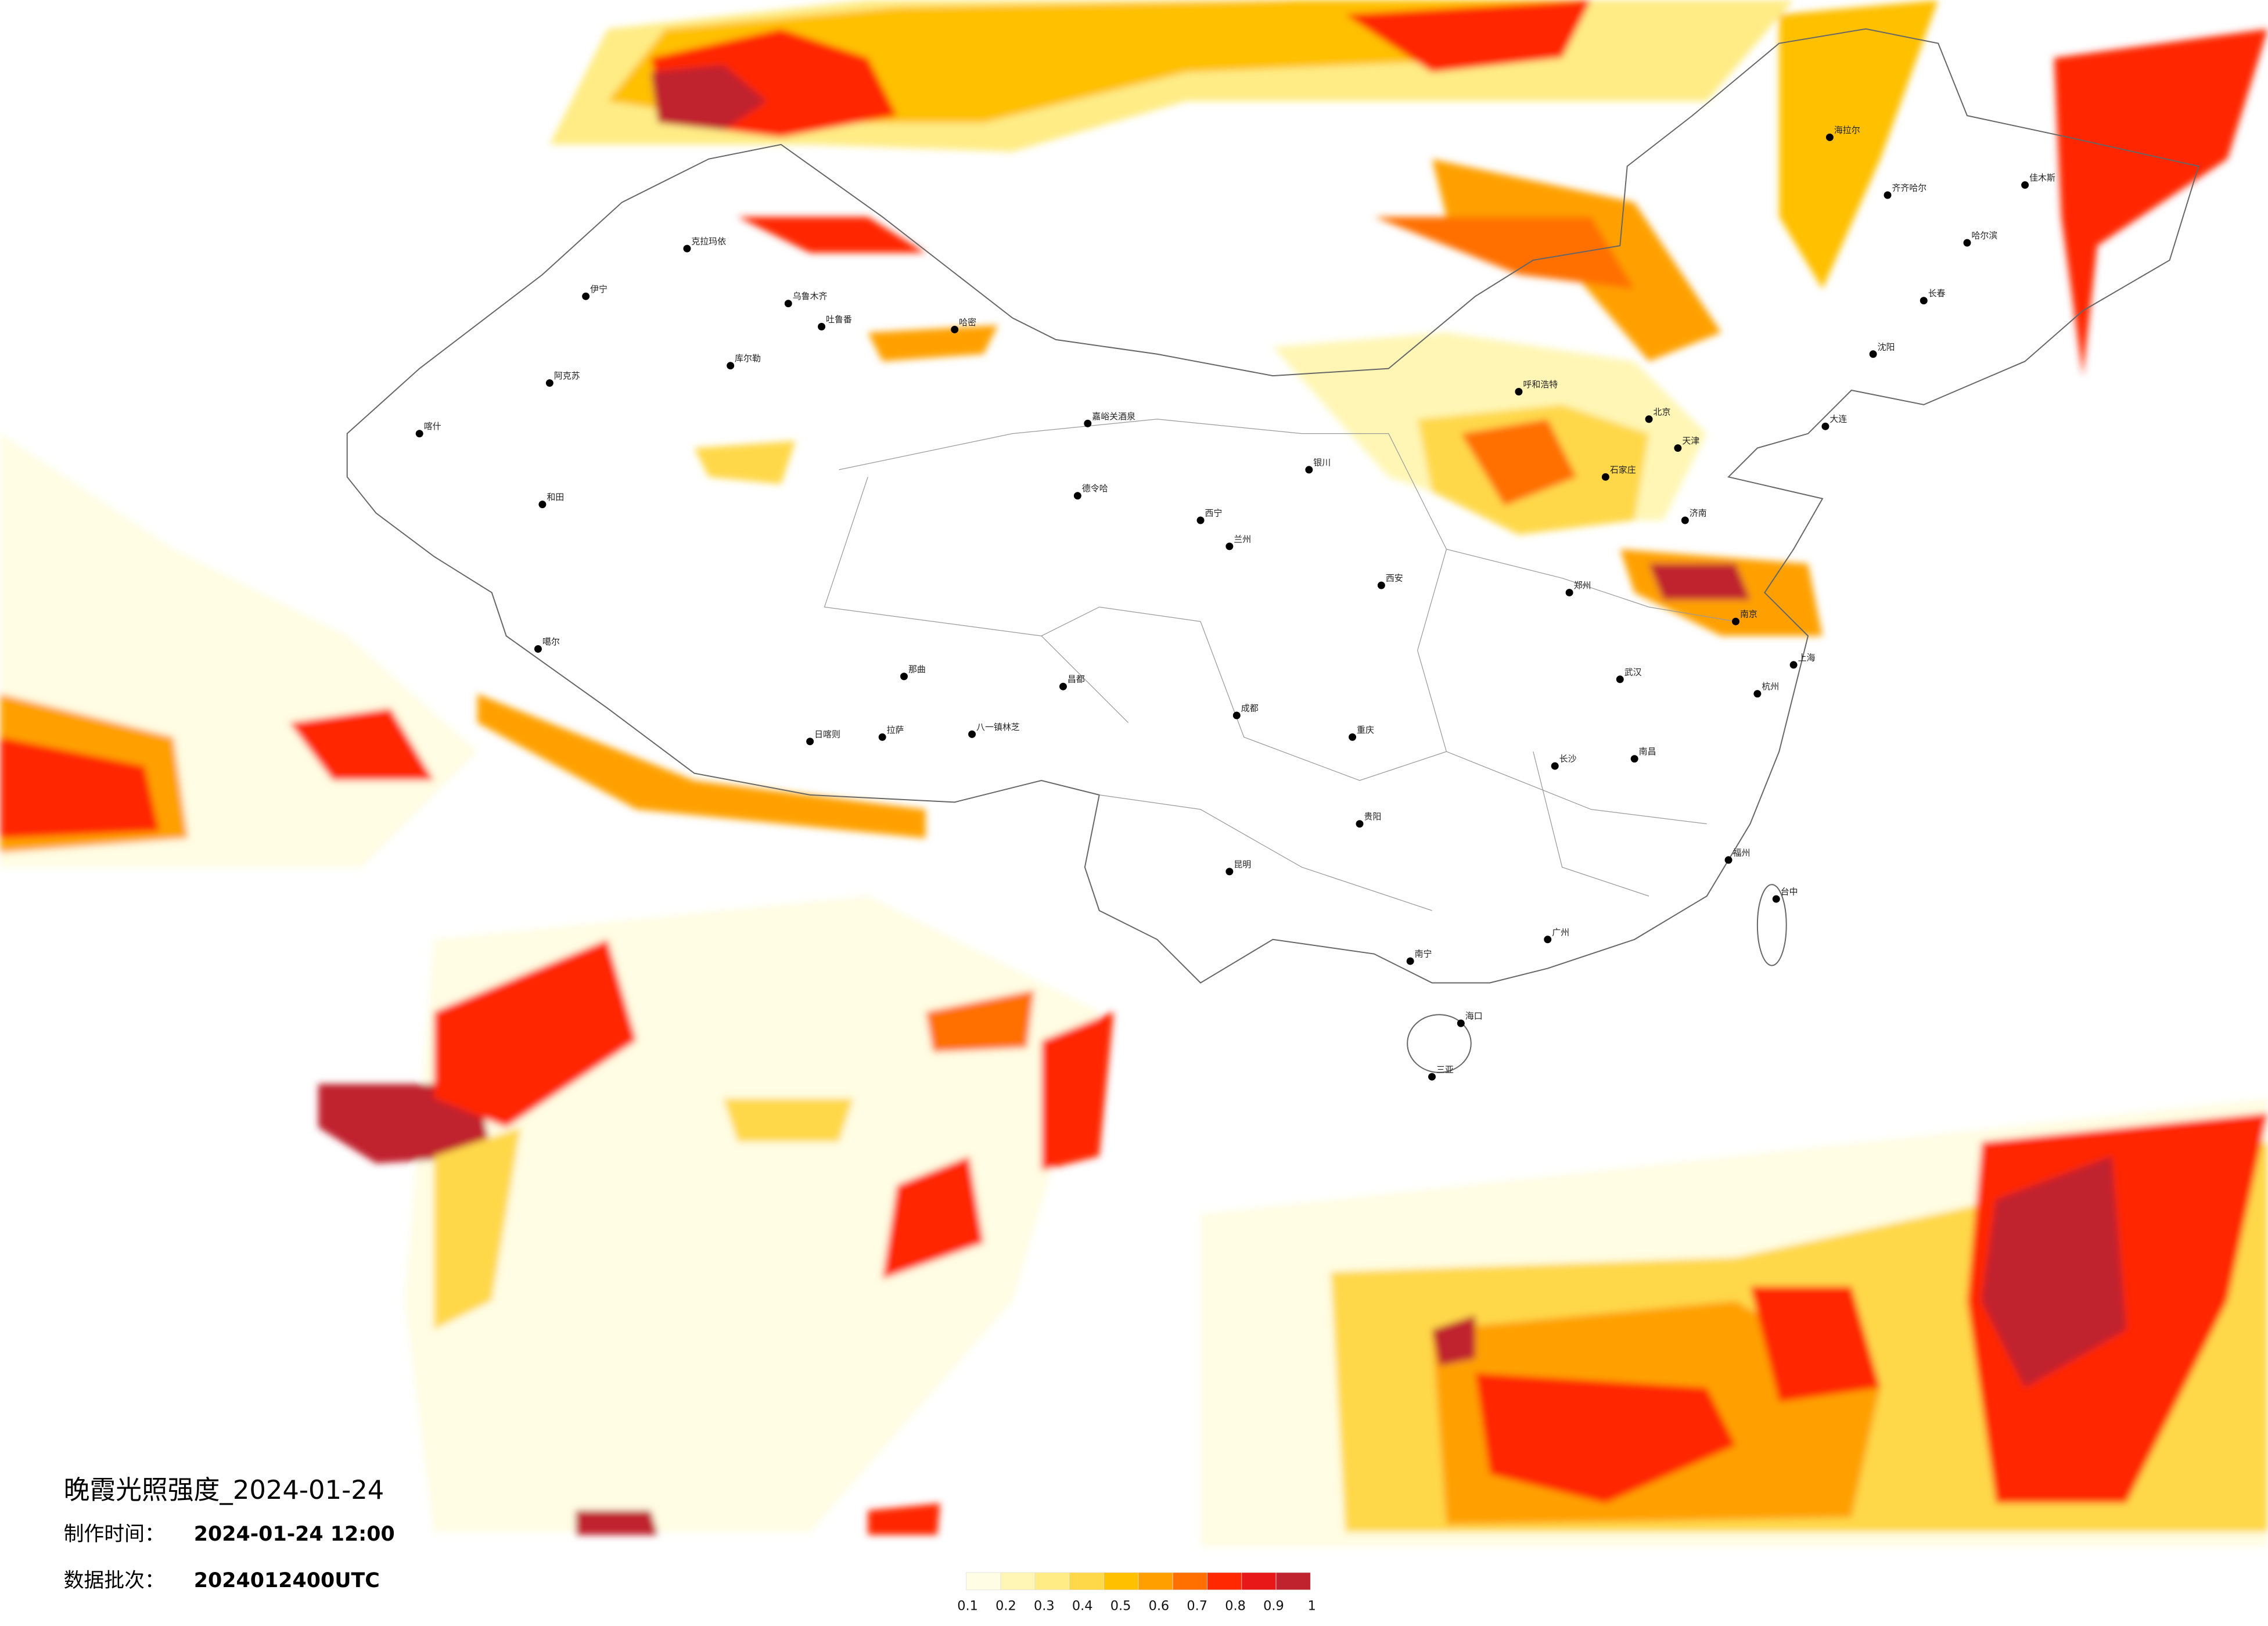 The width and height of the screenshot is (2268, 1626). I want to click on legend-tick-label: 0.8, so click(1235, 1606).